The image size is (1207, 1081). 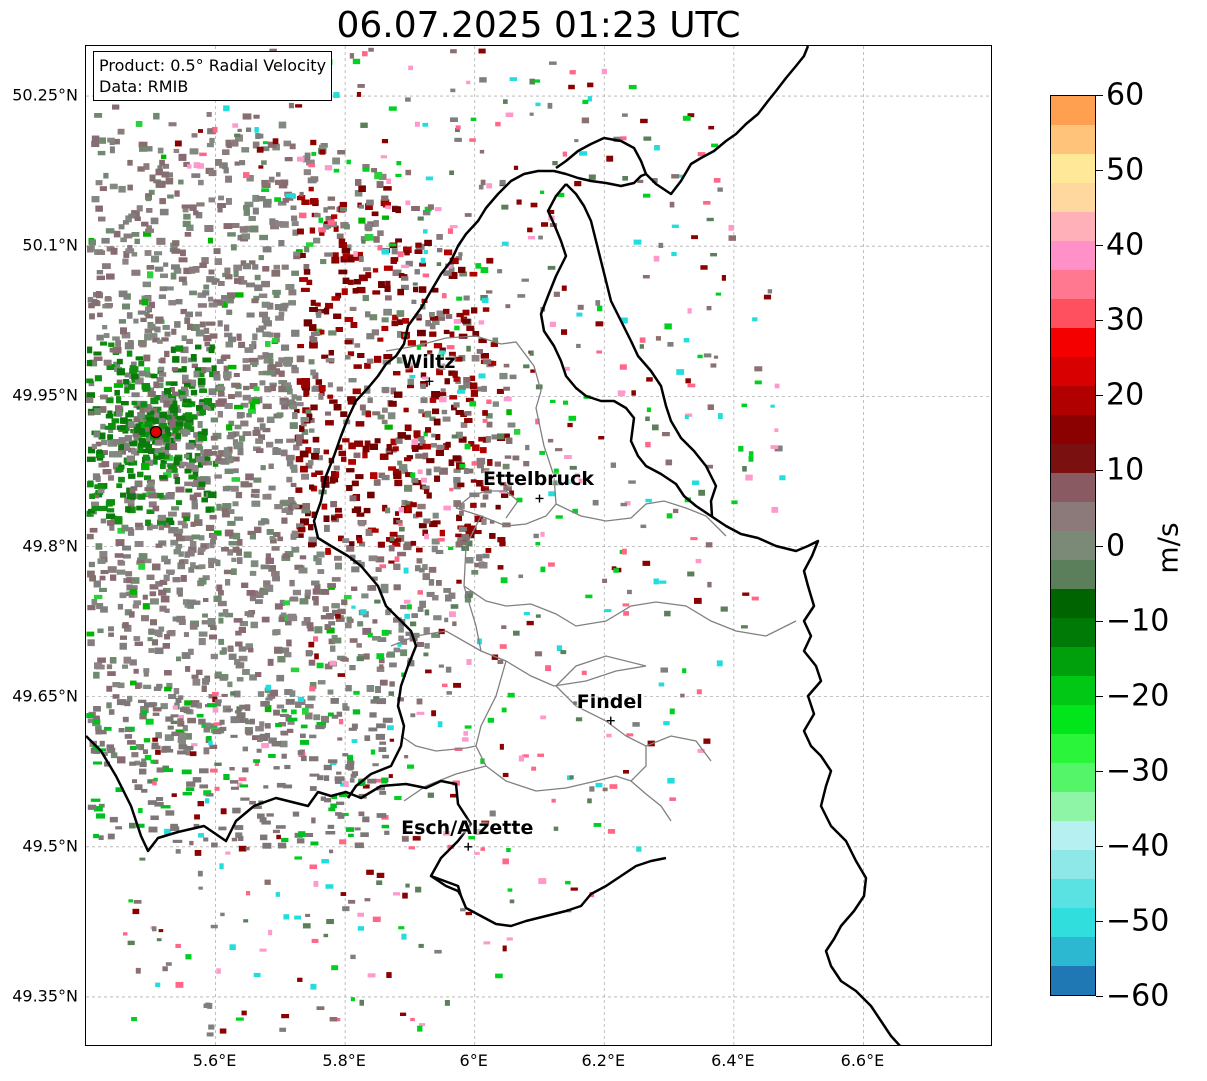 What do you see at coordinates (213, 76) in the screenshot?
I see `info-box: Product: 0.5° Radial Velocity Data: RMIB` at bounding box center [213, 76].